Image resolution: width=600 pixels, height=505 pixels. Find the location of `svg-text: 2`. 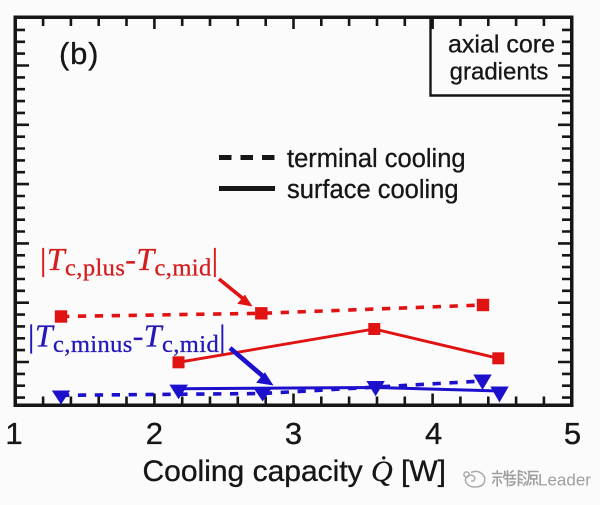

svg-text: 2 is located at coordinates (154, 433).